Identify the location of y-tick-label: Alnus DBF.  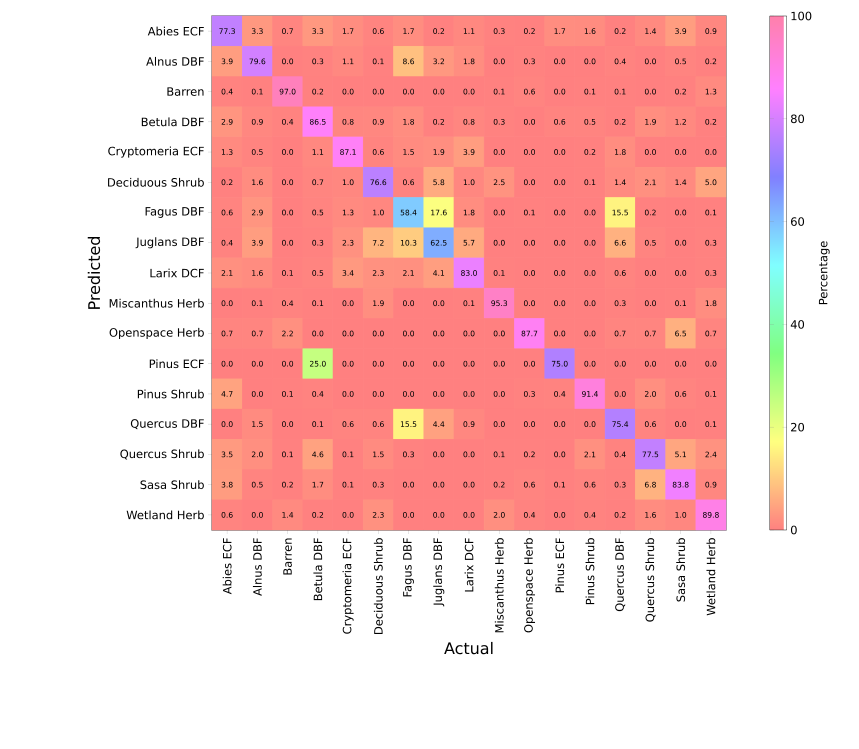
(175, 61).